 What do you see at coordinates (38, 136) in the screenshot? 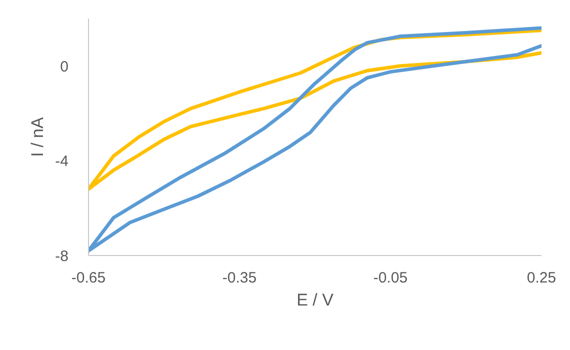
I see `y-axis-title: I / nA` at bounding box center [38, 136].